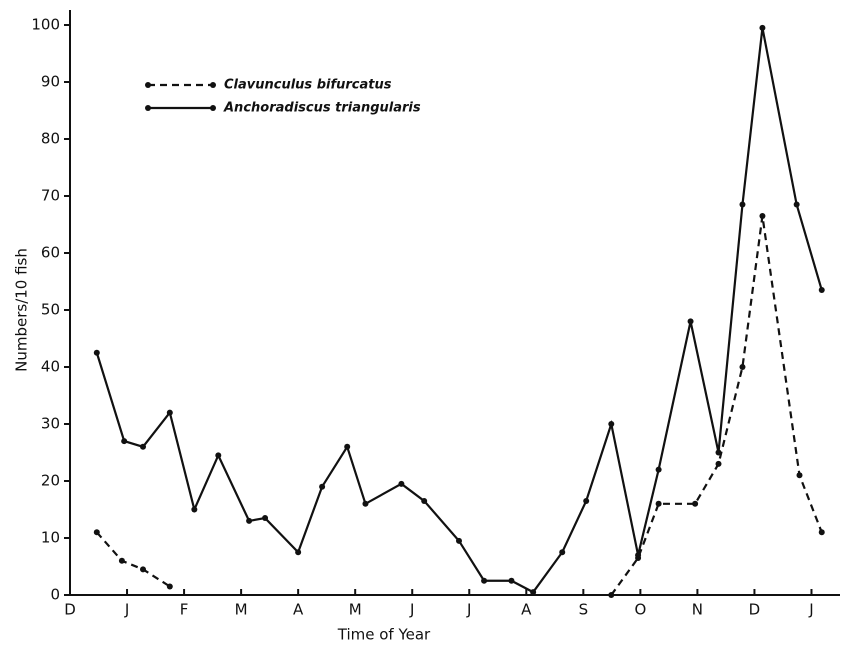 The height and width of the screenshot is (649, 843). I want to click on x-tick-label: F, so click(184, 610).